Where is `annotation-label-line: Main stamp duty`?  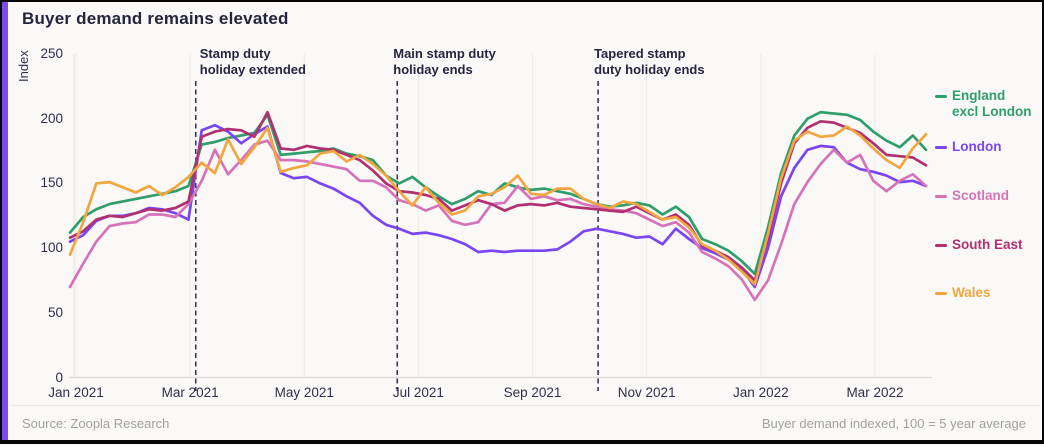
annotation-label-line: Main stamp duty is located at coordinates (444, 53).